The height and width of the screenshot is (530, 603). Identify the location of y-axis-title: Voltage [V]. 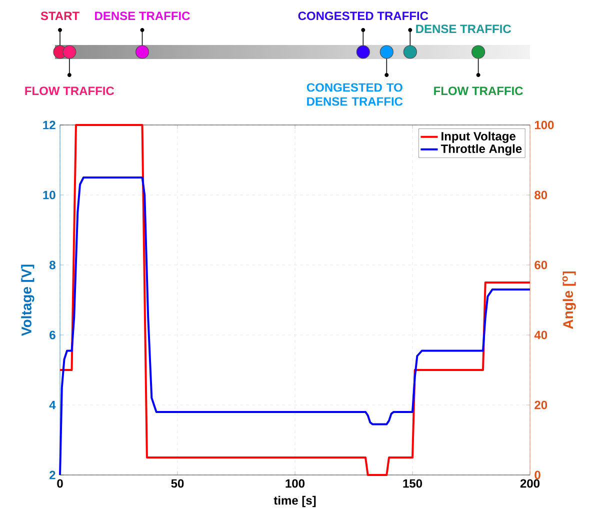
(27, 300).